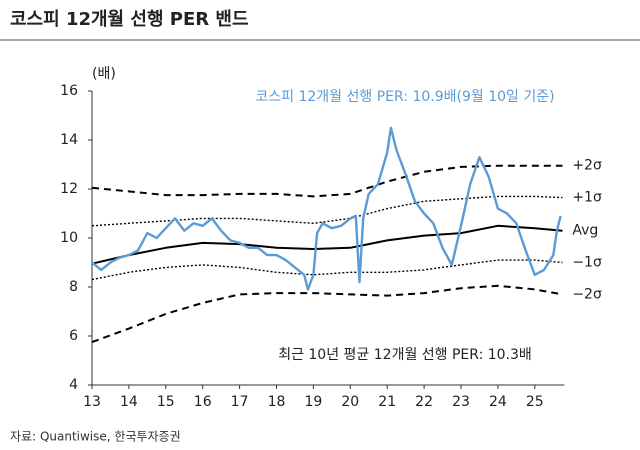 This screenshot has height=450, width=640. I want to click on x-tick-label: 13, so click(92, 402).